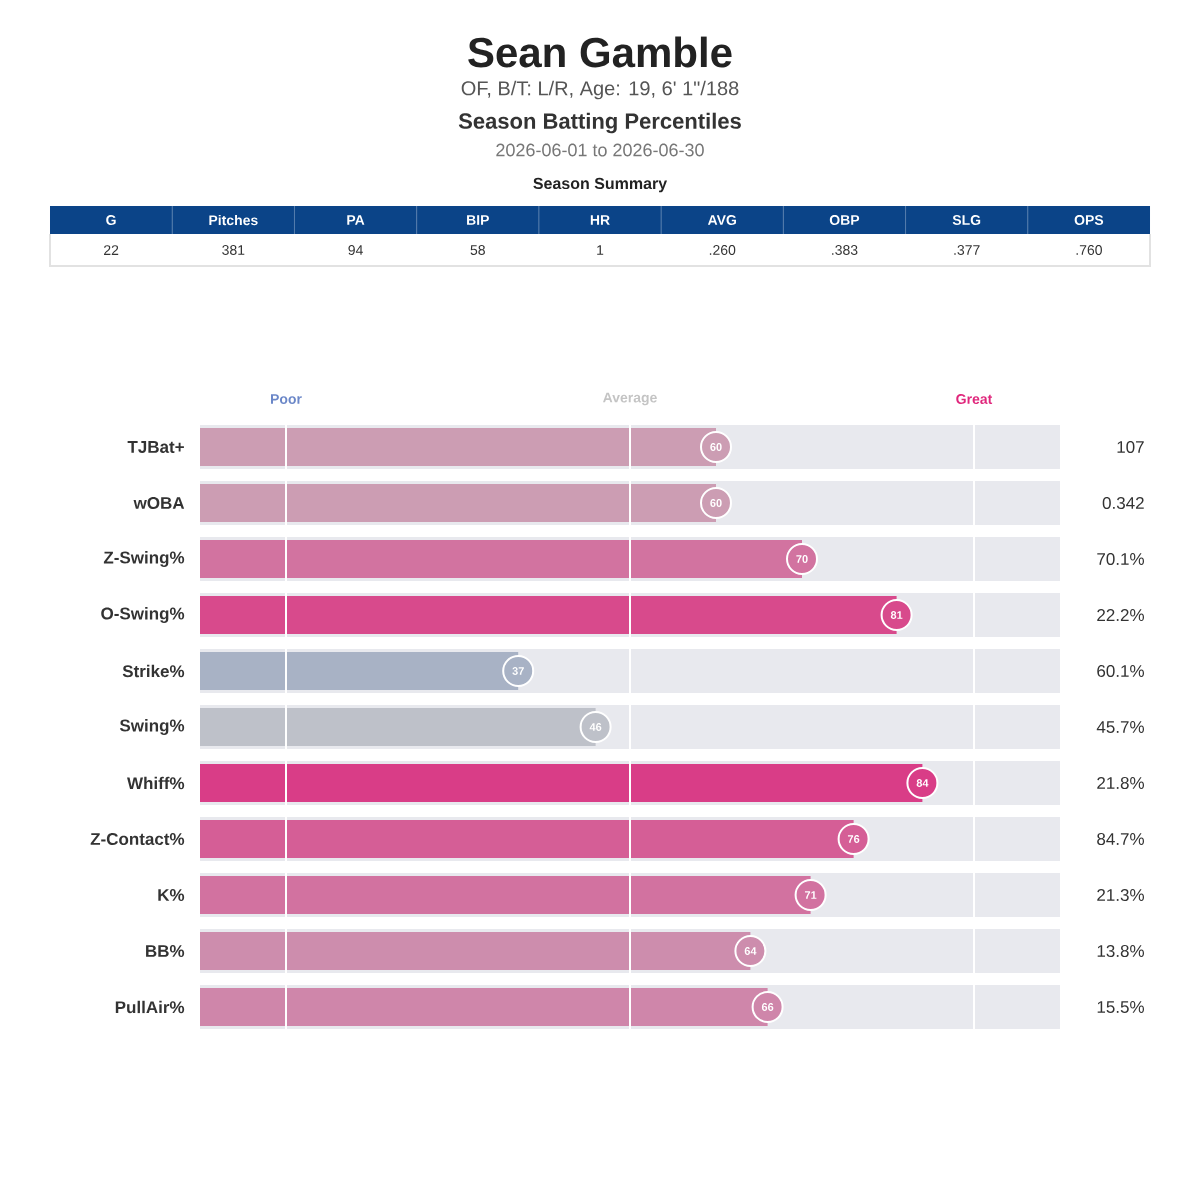 This screenshot has height=1200, width=1200. What do you see at coordinates (1130, 447) in the screenshot?
I see `text: 107` at bounding box center [1130, 447].